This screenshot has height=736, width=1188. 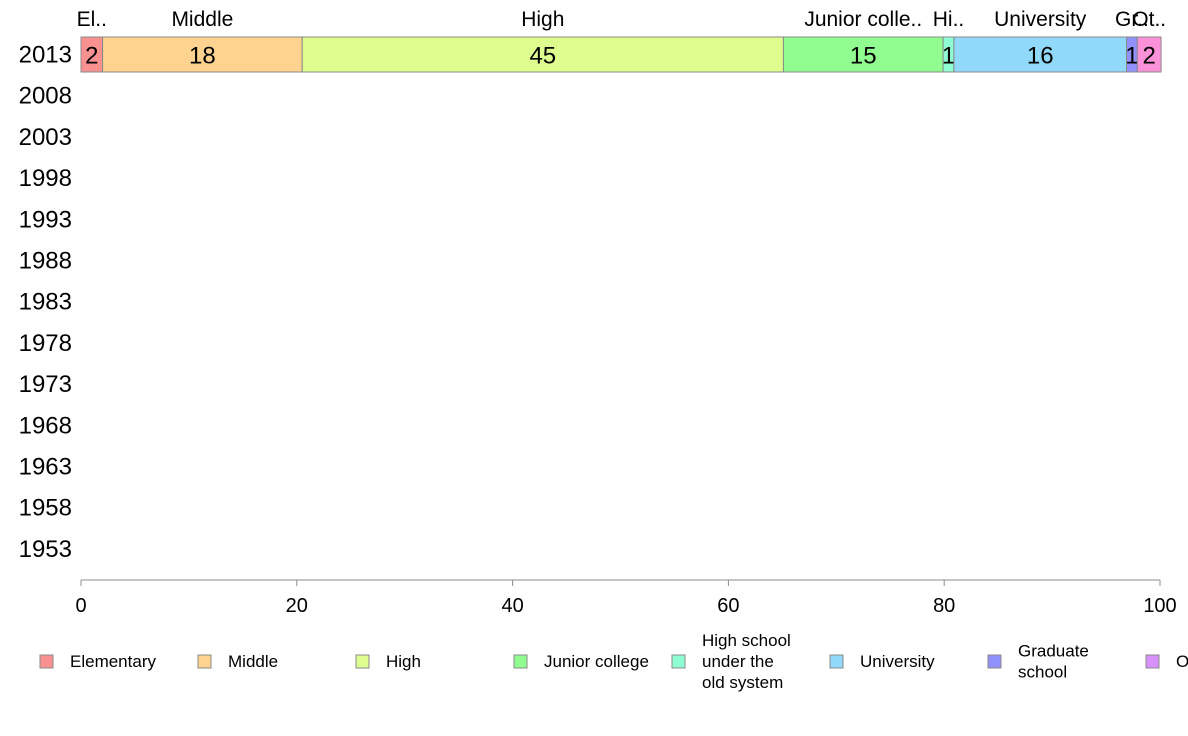 What do you see at coordinates (897, 661) in the screenshot?
I see `legend-label: University` at bounding box center [897, 661].